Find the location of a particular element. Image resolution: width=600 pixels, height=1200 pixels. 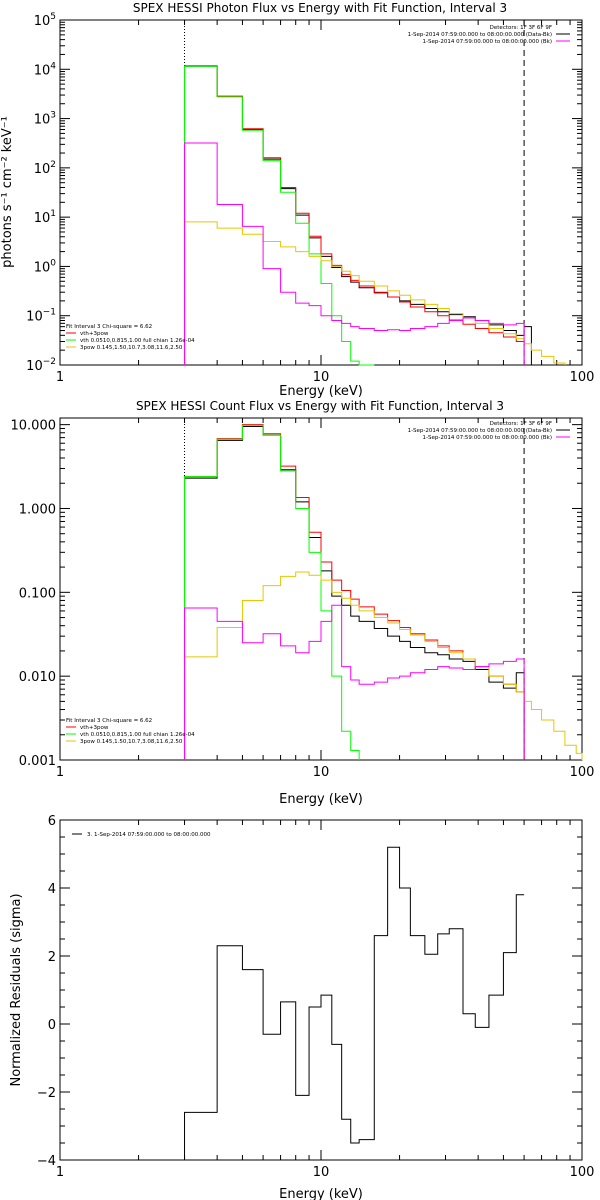

y-tick-label: 10.000 is located at coordinates (34, 426).